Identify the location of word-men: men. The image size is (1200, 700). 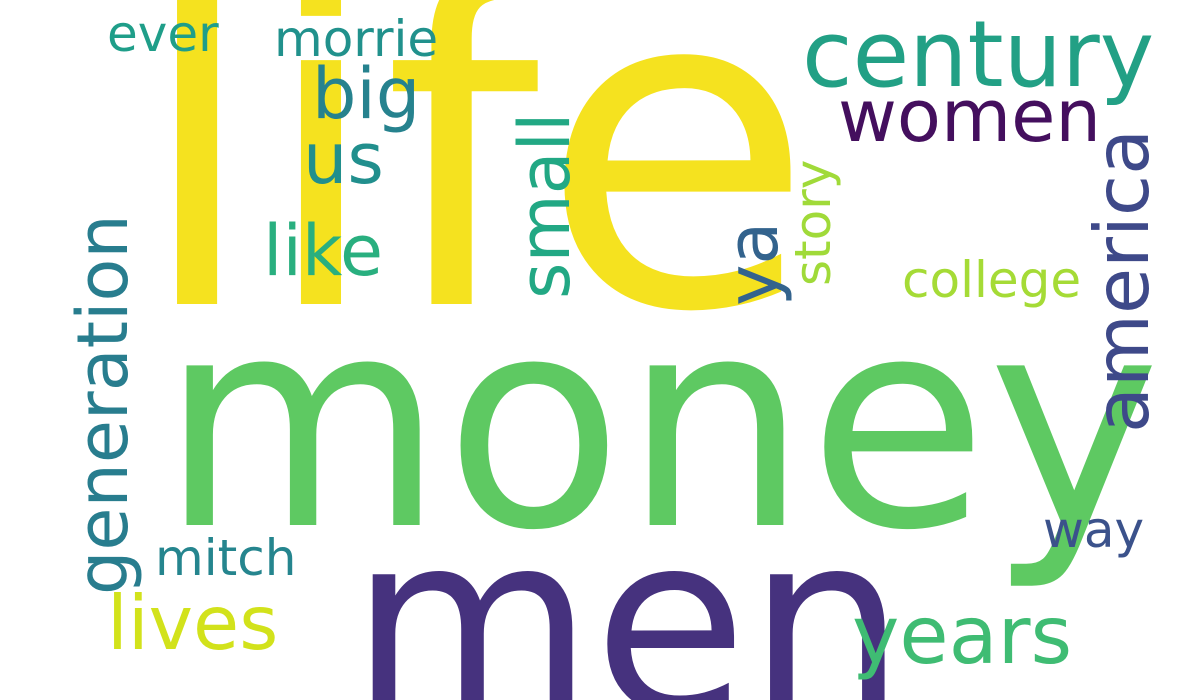
(628, 589).